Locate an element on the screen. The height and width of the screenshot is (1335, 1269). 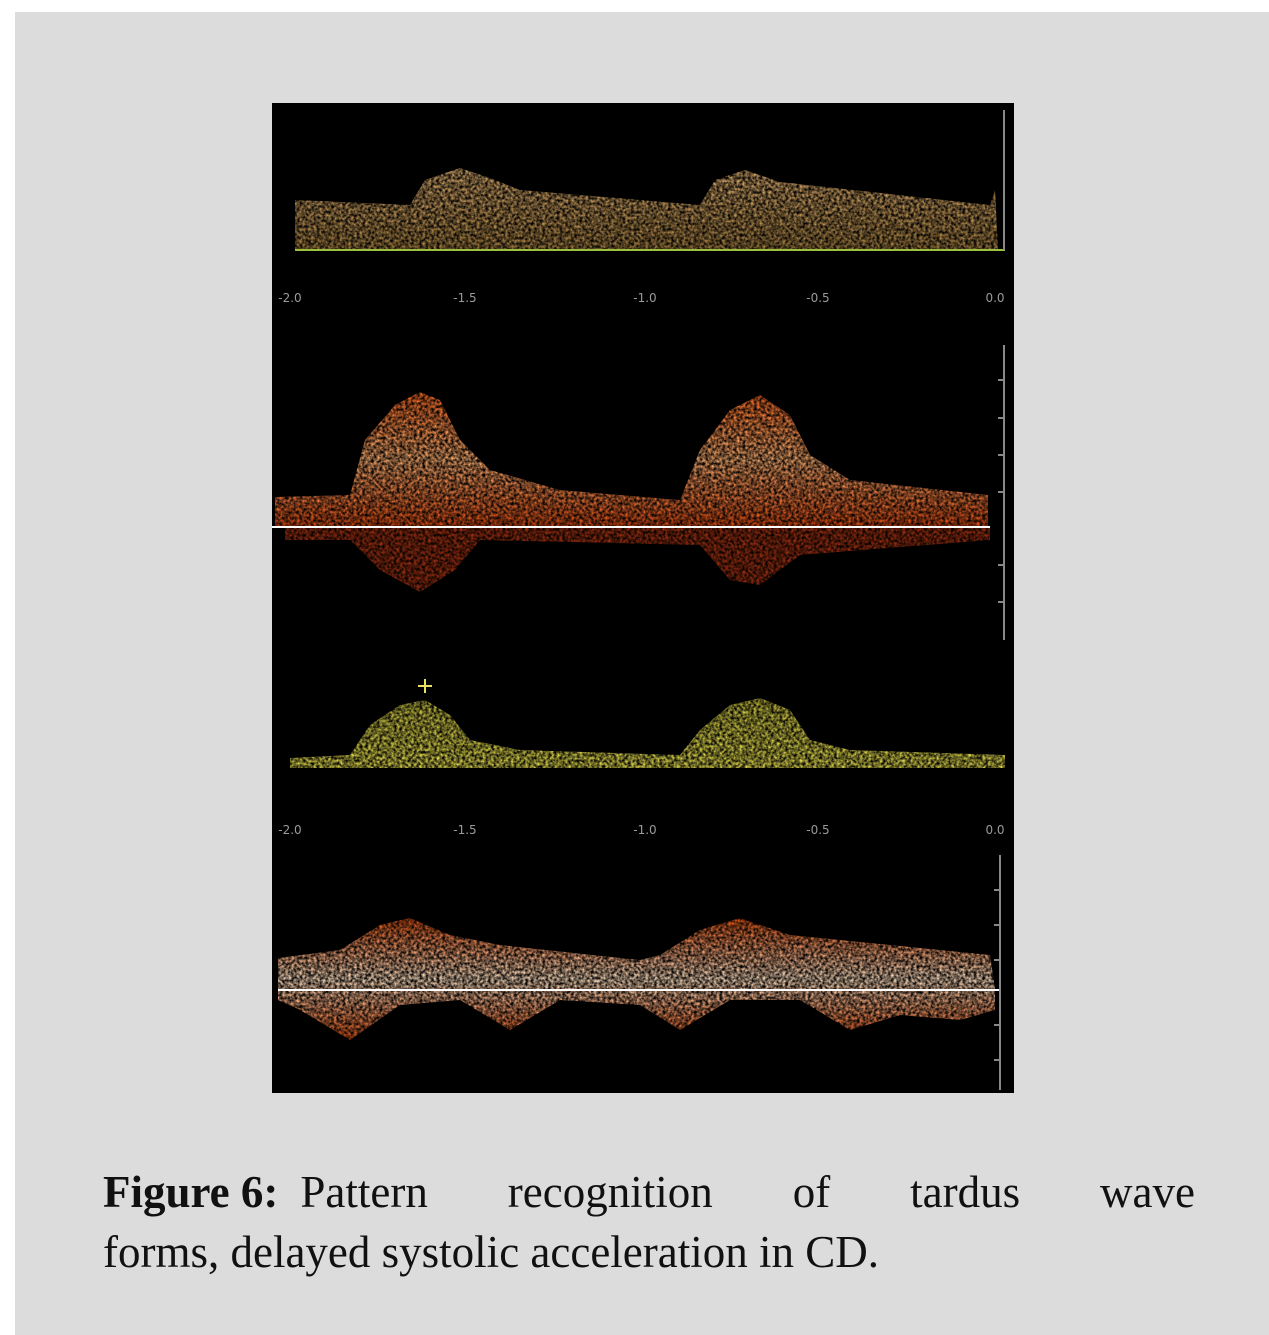
axis-top: -2.0 -1.5 -1.0 -0.5 0.0 is located at coordinates (641, 298).